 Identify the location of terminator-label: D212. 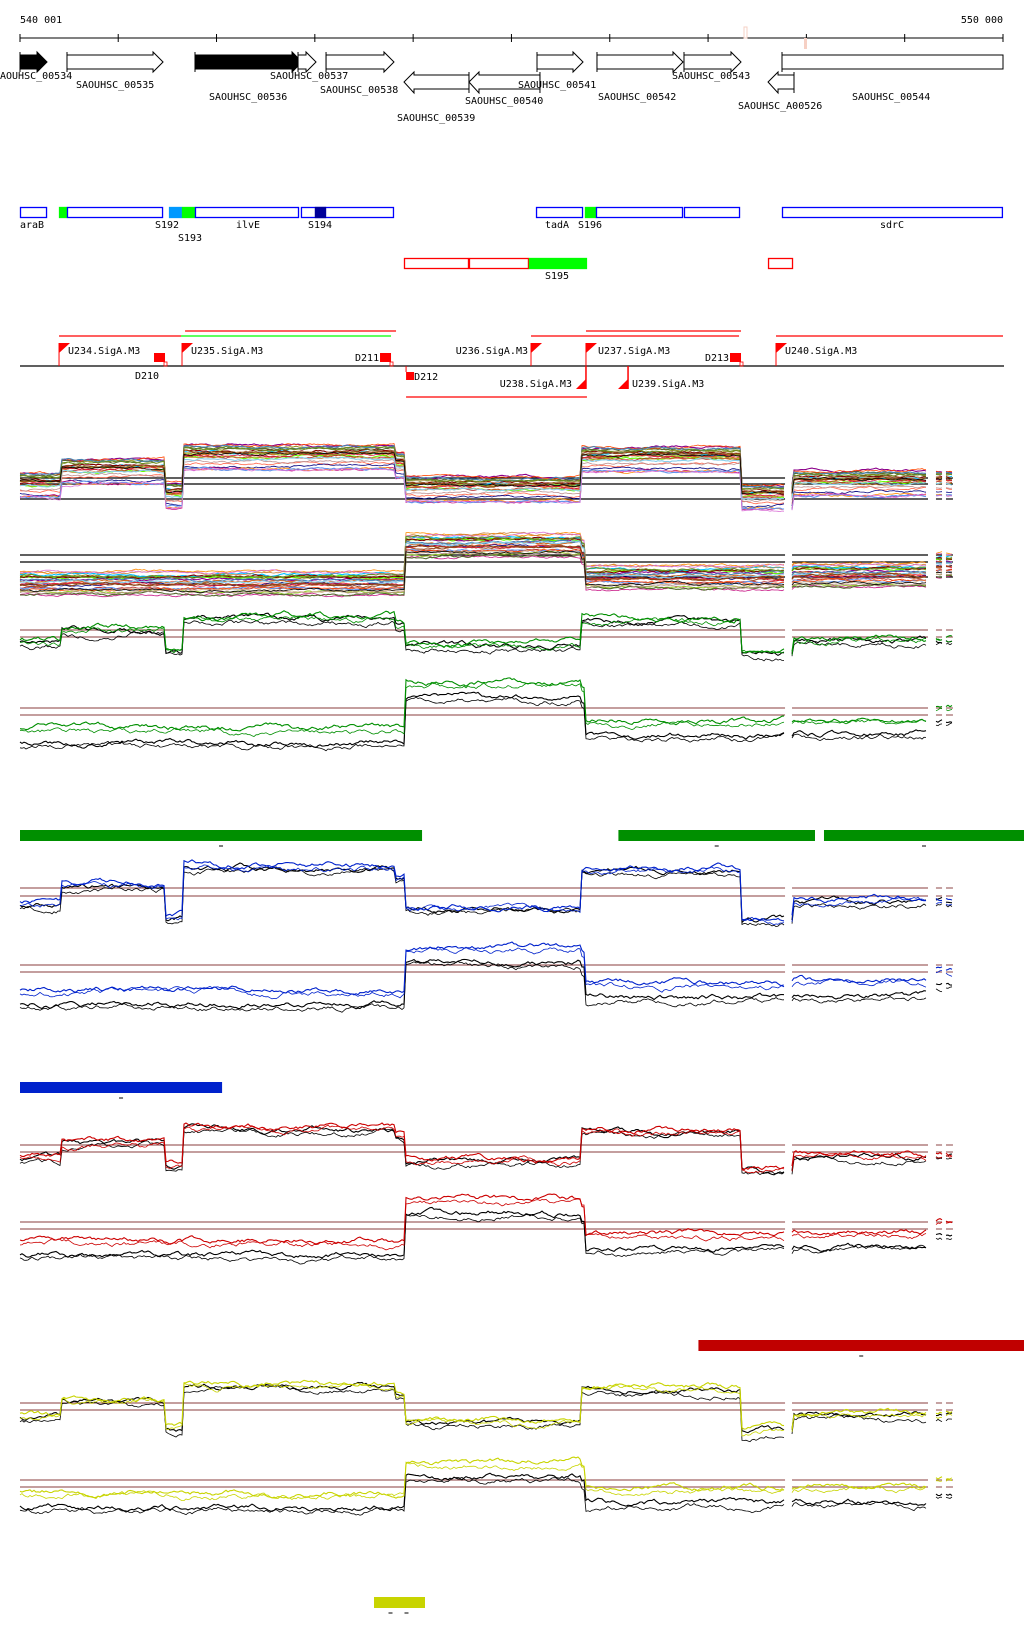
(426, 377).